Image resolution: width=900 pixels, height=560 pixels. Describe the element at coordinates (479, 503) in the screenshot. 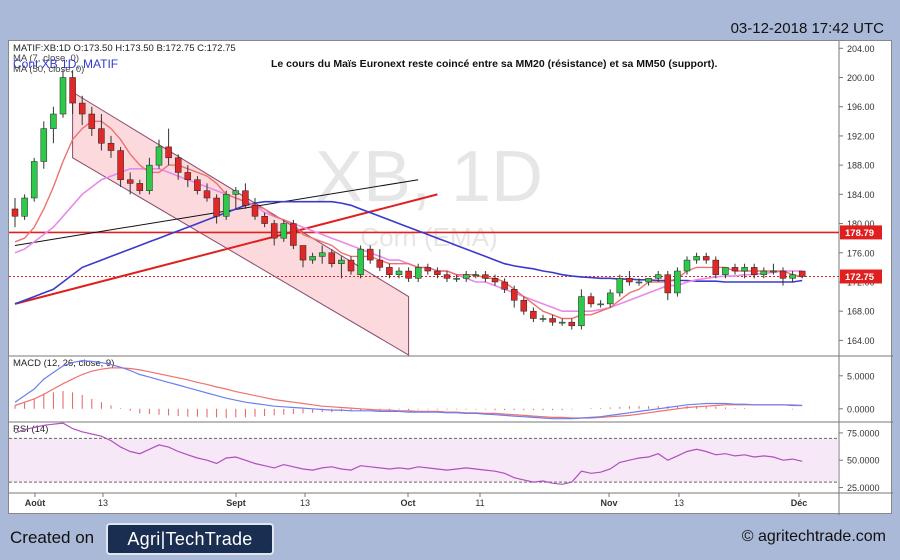

I see `time-tick-label: 11` at that location.